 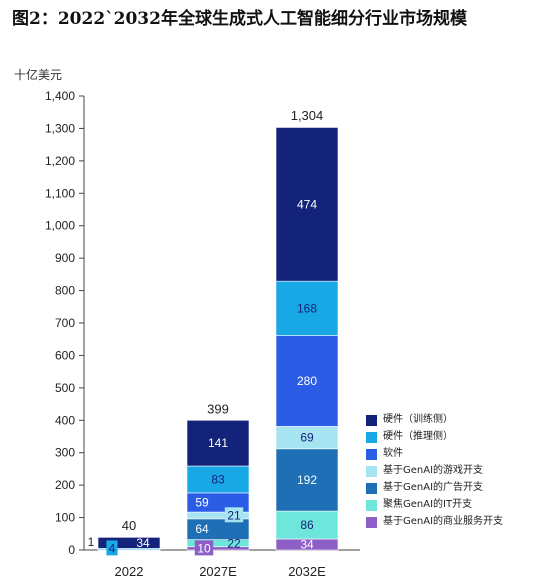 What do you see at coordinates (60, 226) in the screenshot?
I see `y-tick-label: 1,000` at bounding box center [60, 226].